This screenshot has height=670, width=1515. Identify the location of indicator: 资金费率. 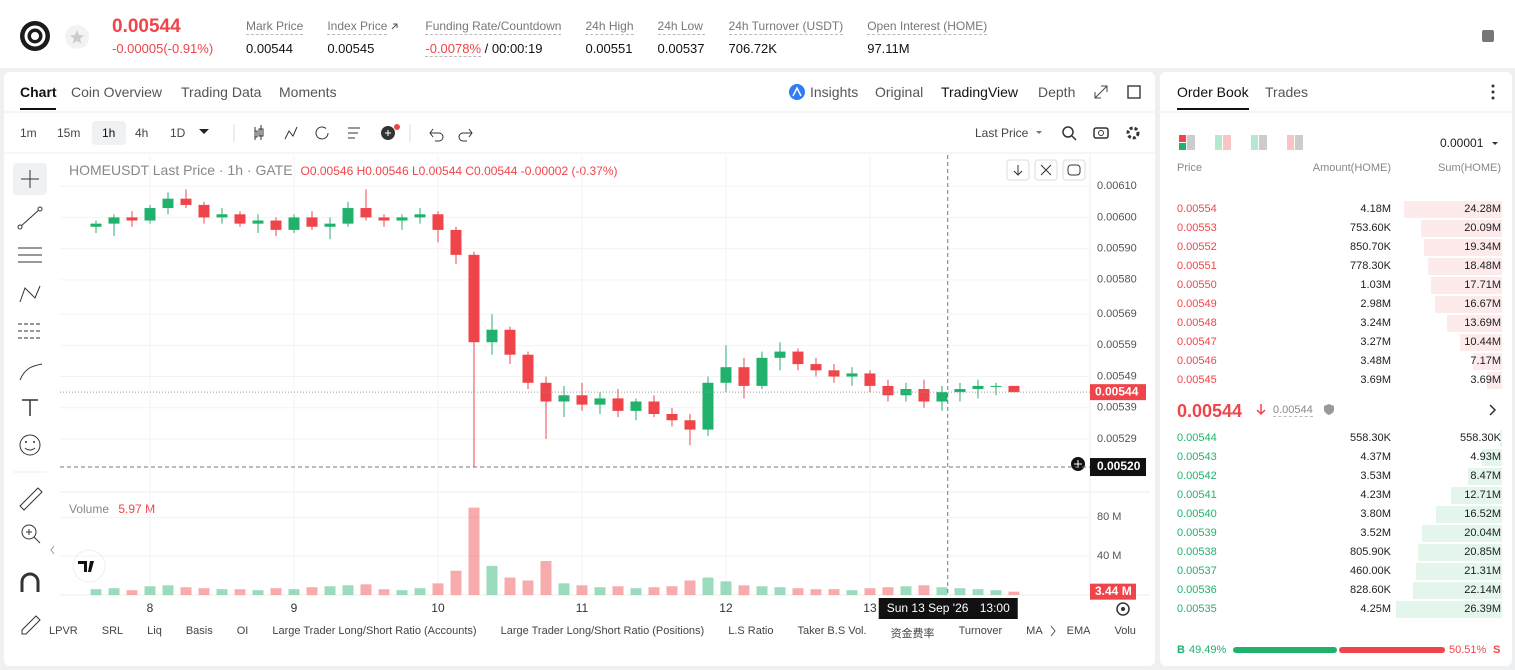
(912, 634).